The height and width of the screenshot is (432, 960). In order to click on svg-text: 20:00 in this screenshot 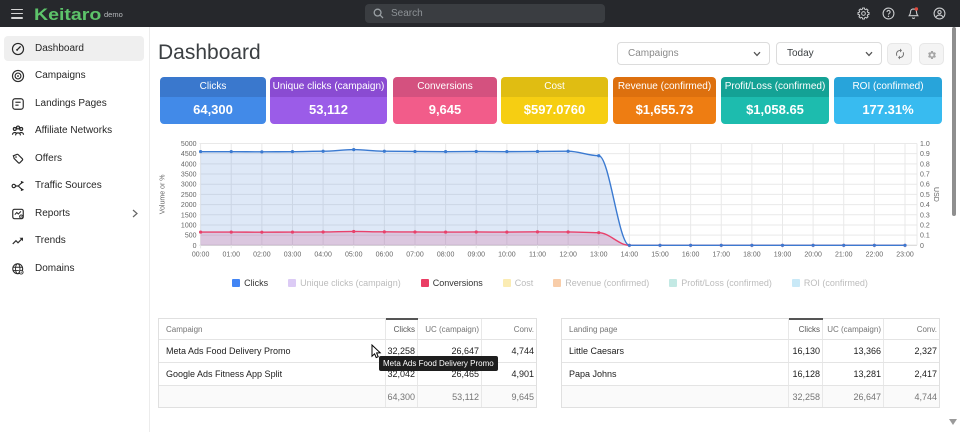, I will do `click(813, 254)`.